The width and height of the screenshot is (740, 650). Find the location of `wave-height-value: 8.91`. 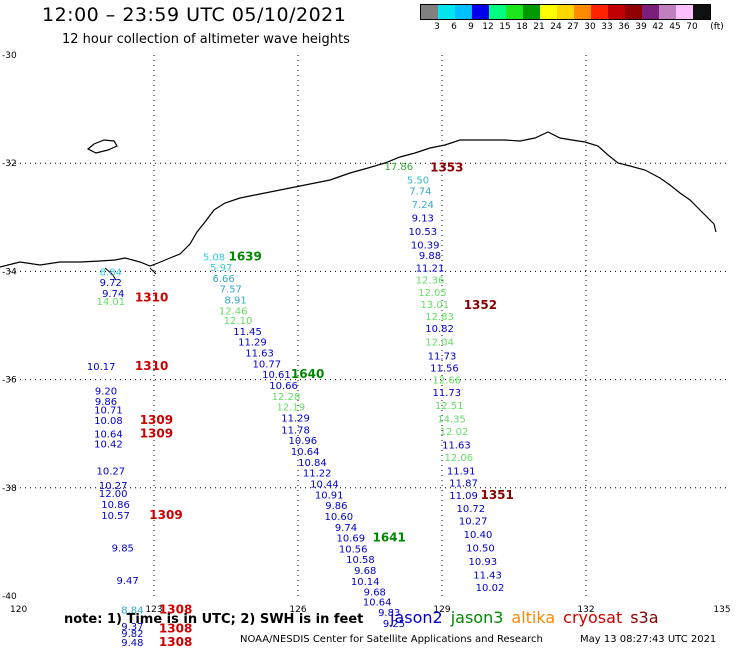

wave-height-value: 8.91 is located at coordinates (235, 301).